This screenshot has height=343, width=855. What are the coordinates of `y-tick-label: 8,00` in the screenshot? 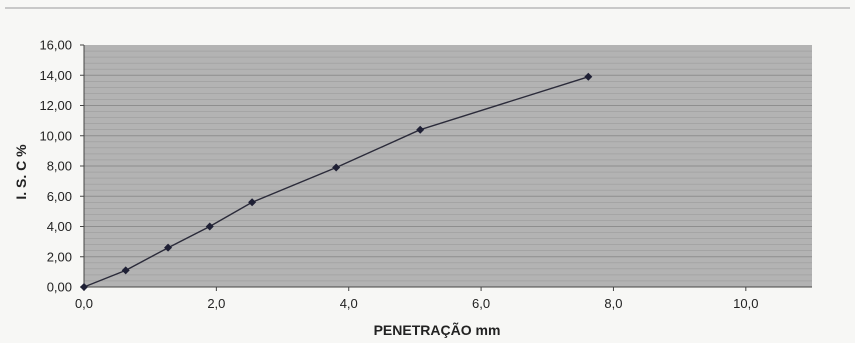 It's located at (59, 166).